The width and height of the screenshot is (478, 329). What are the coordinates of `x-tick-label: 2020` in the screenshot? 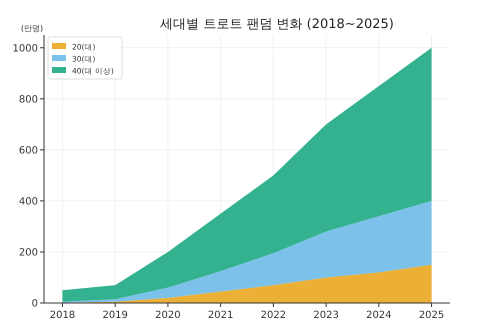 It's located at (168, 315).